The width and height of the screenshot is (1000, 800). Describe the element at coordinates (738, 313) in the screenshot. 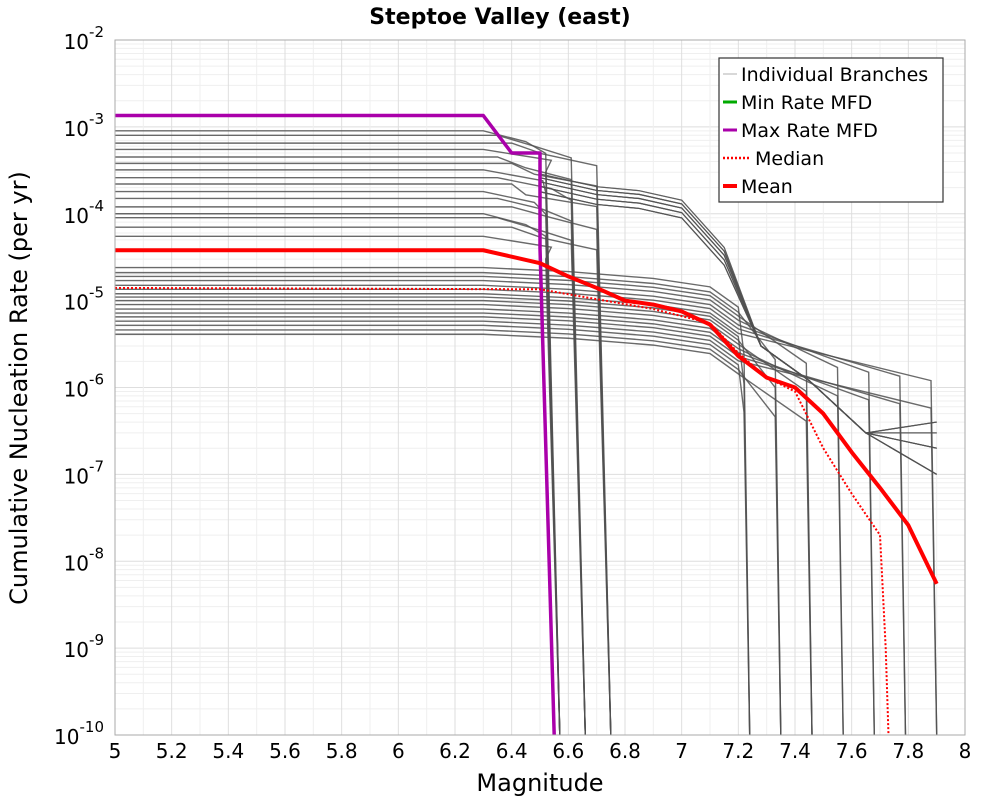

I see `branch-line` at that location.